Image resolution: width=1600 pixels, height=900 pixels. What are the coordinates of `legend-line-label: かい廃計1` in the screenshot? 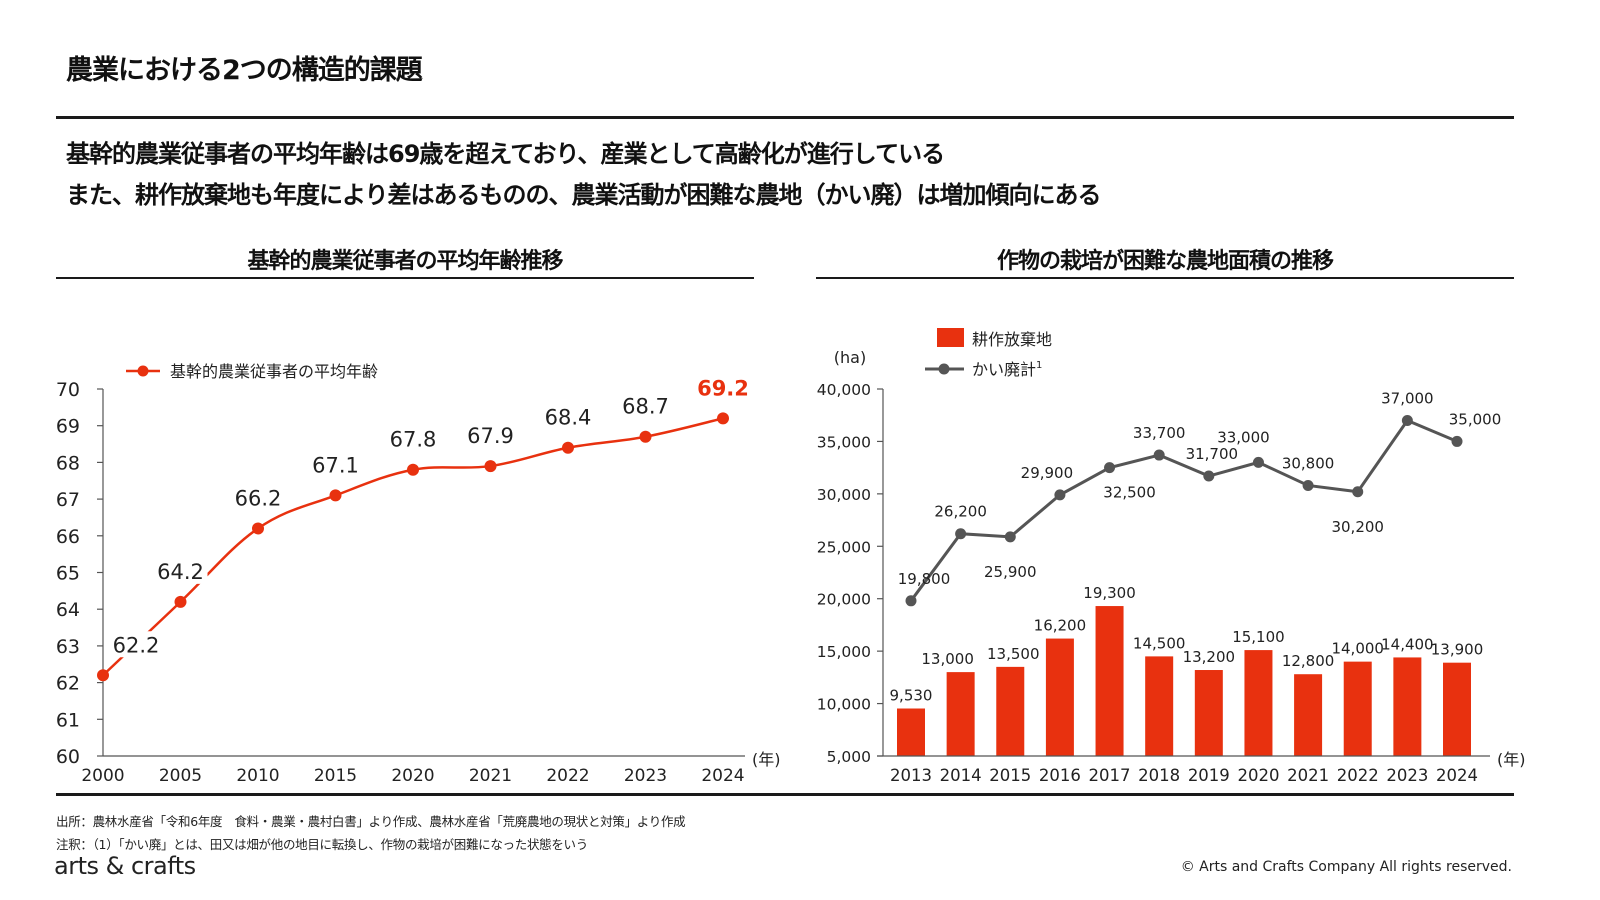 It's located at (1007, 369).